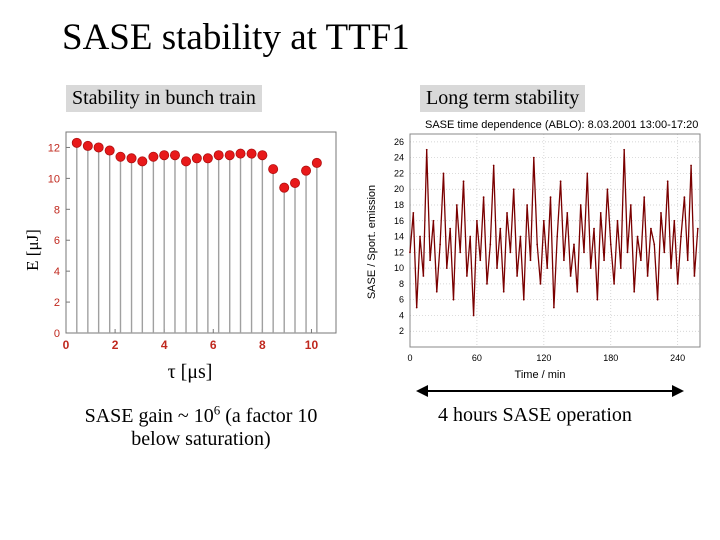  What do you see at coordinates (399, 221) in the screenshot?
I see `right-y-tick-label: 16` at bounding box center [399, 221].